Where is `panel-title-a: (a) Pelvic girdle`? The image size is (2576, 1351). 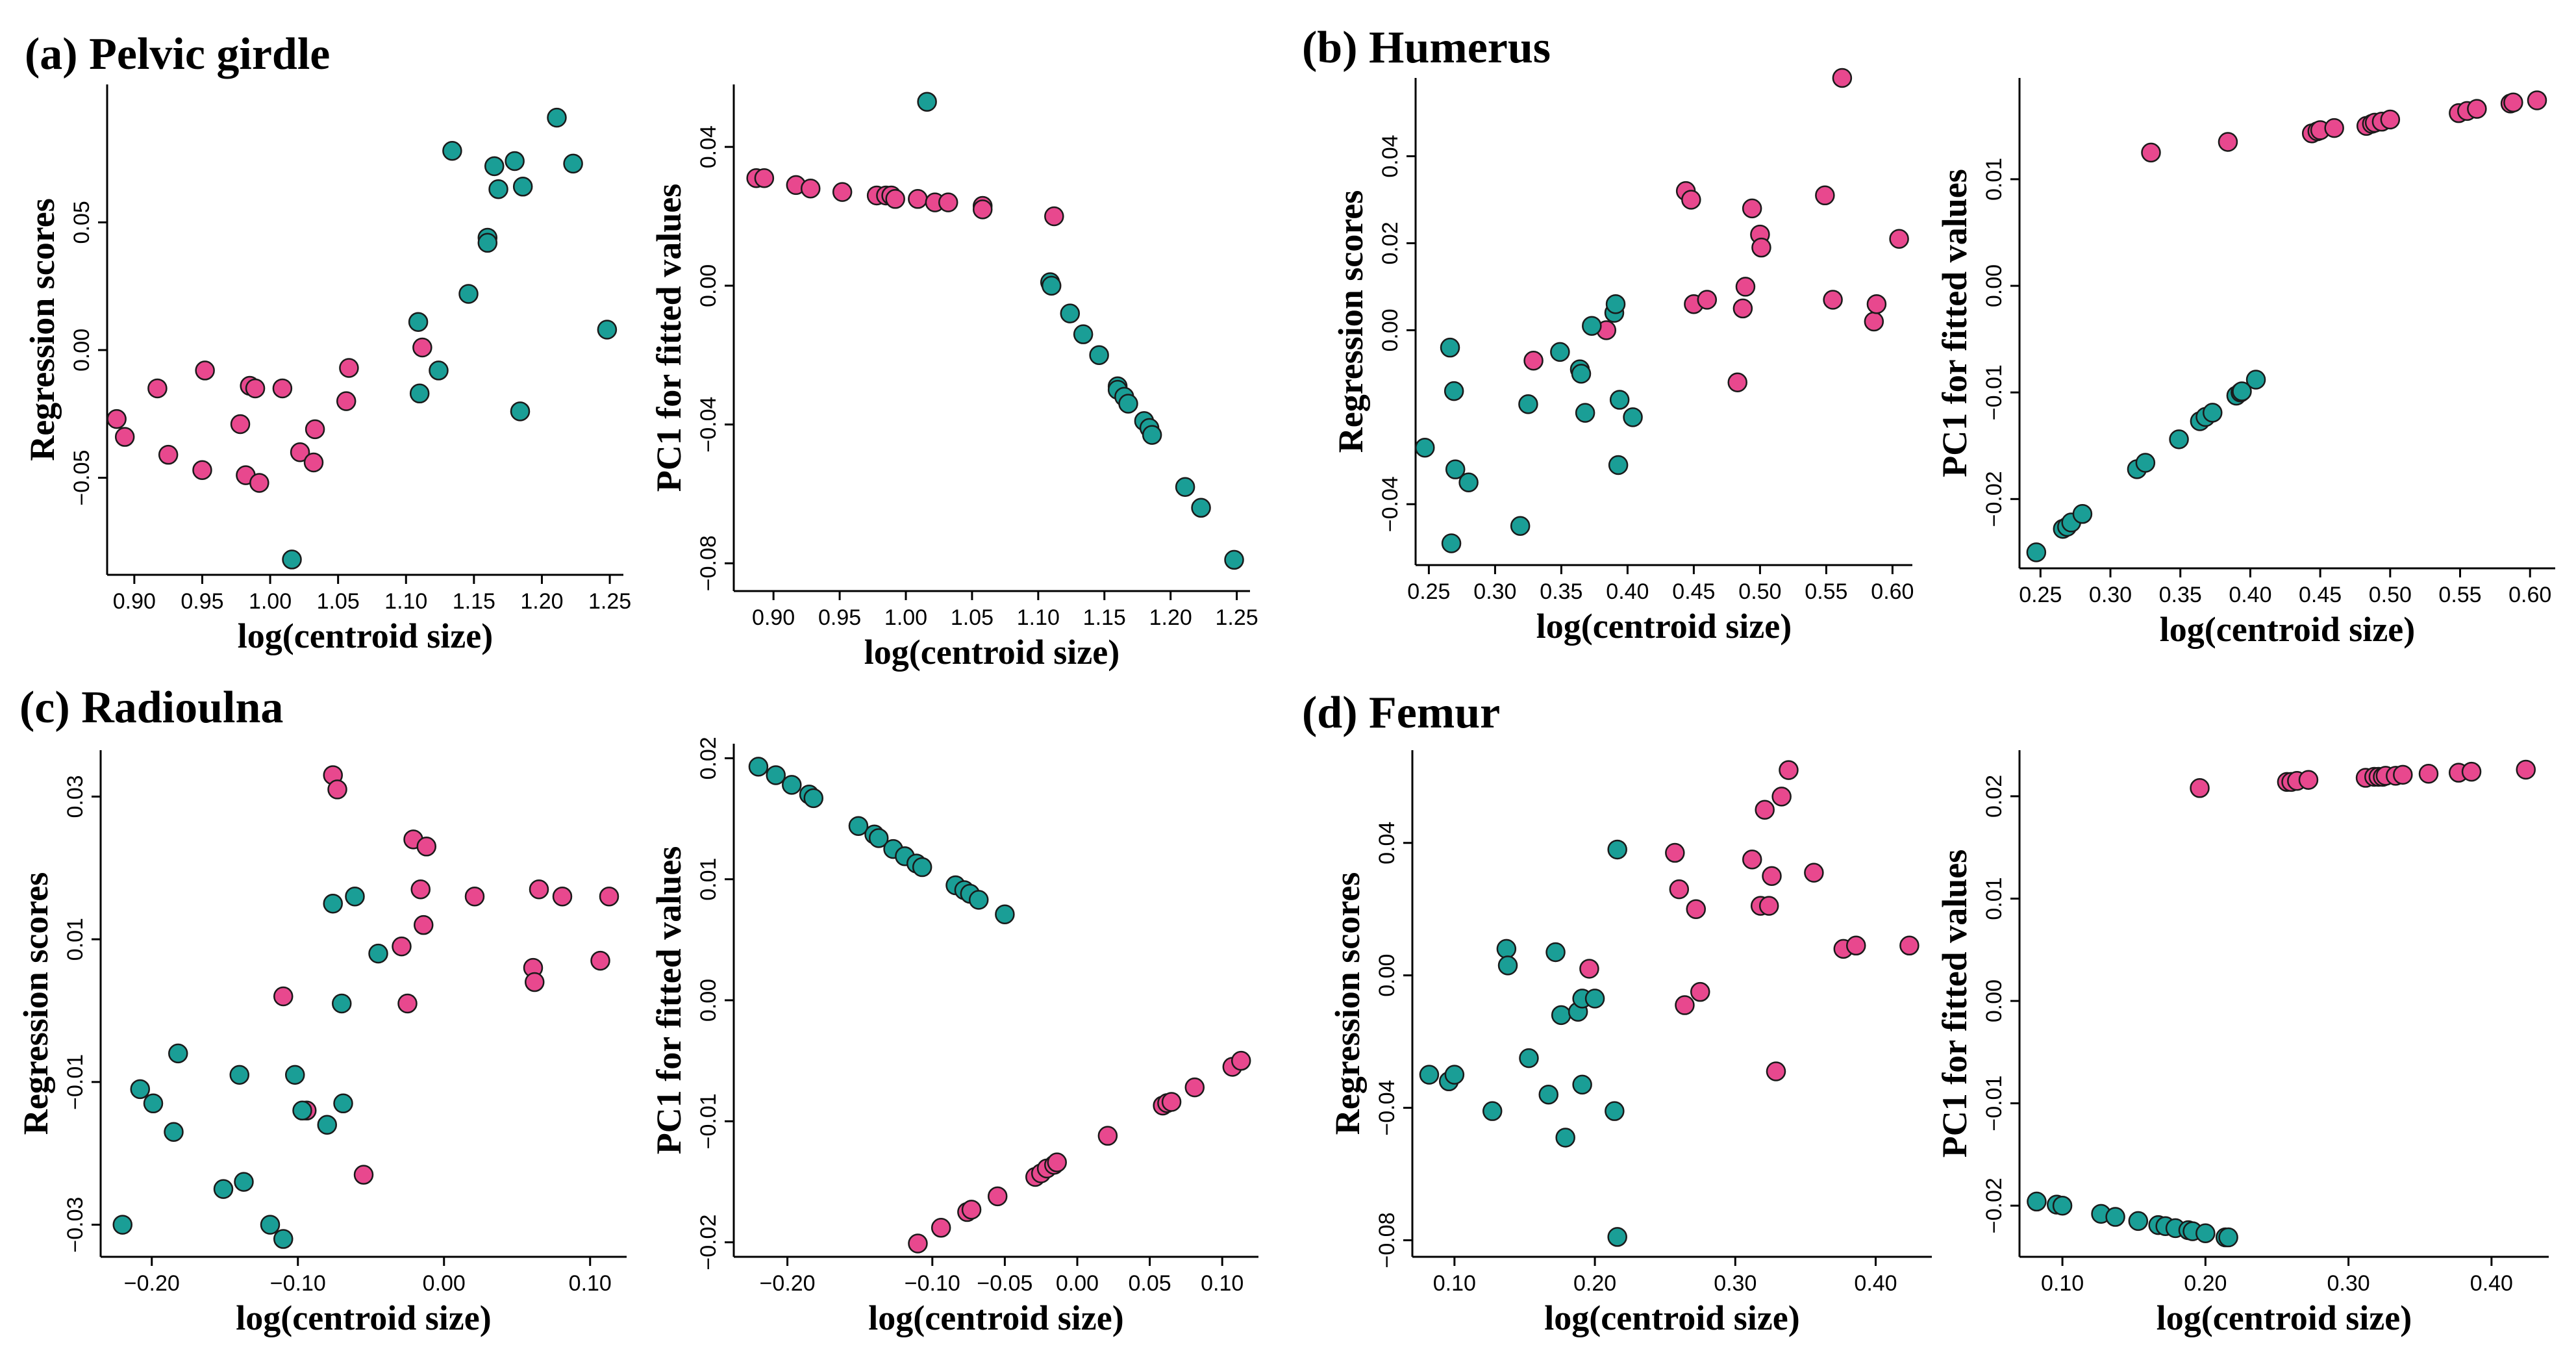
panel-title-a: (a) Pelvic girdle is located at coordinates (177, 54).